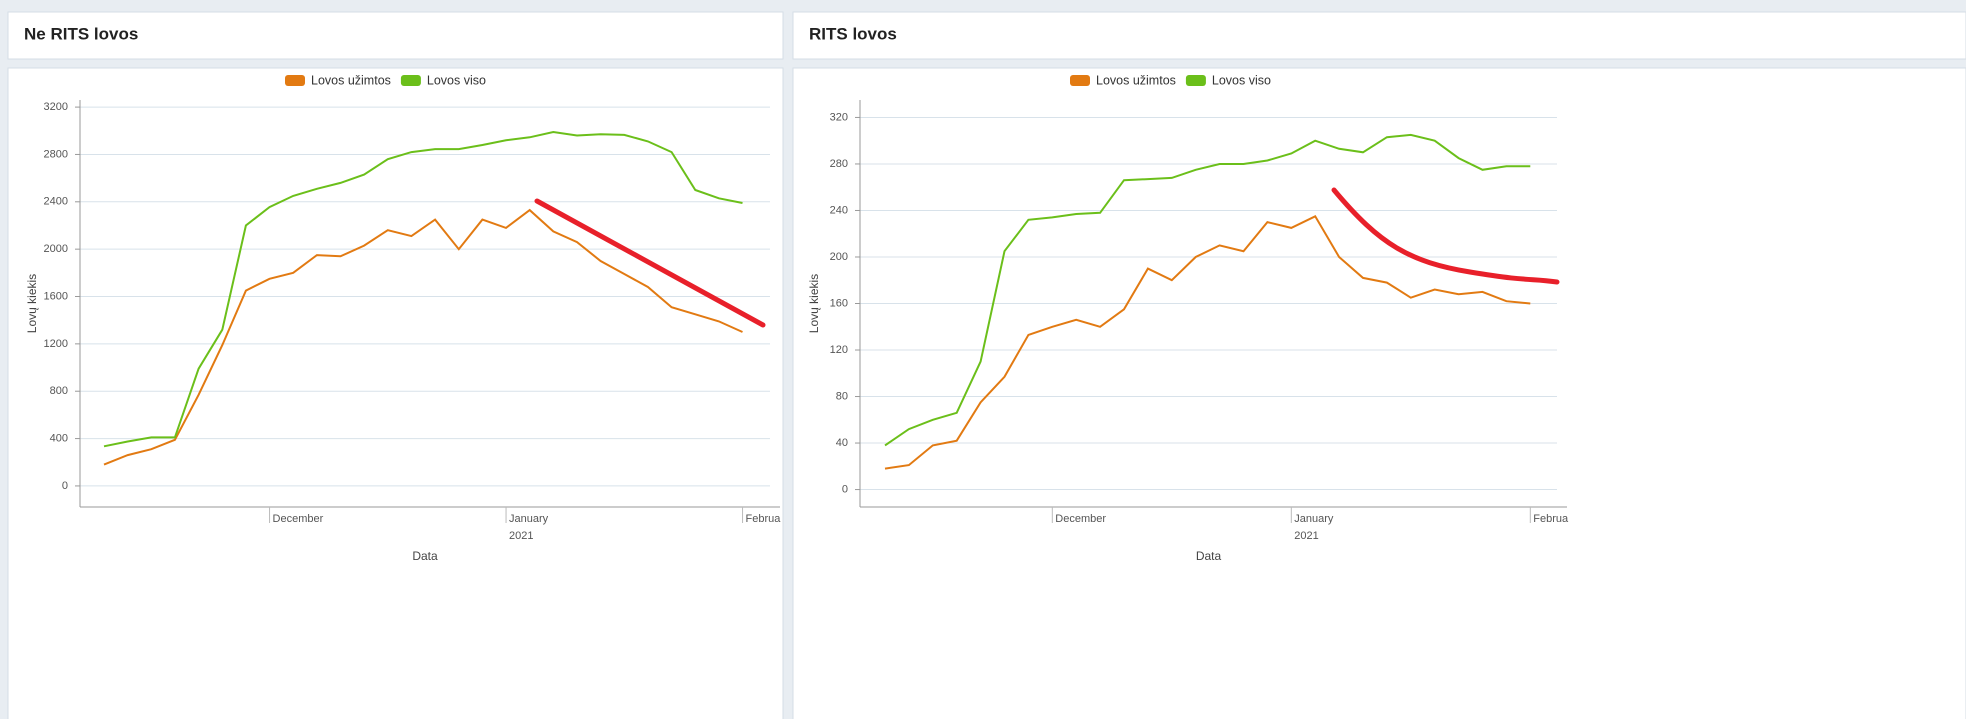 The width and height of the screenshot is (1966, 719). I want to click on panel-title: RITS lovos, so click(853, 33).